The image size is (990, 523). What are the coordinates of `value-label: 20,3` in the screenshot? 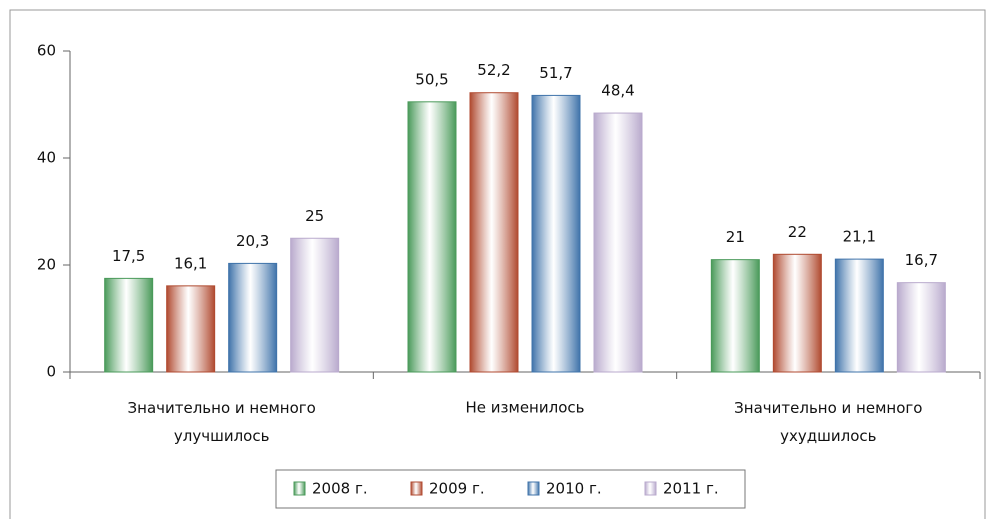 It's located at (252, 241).